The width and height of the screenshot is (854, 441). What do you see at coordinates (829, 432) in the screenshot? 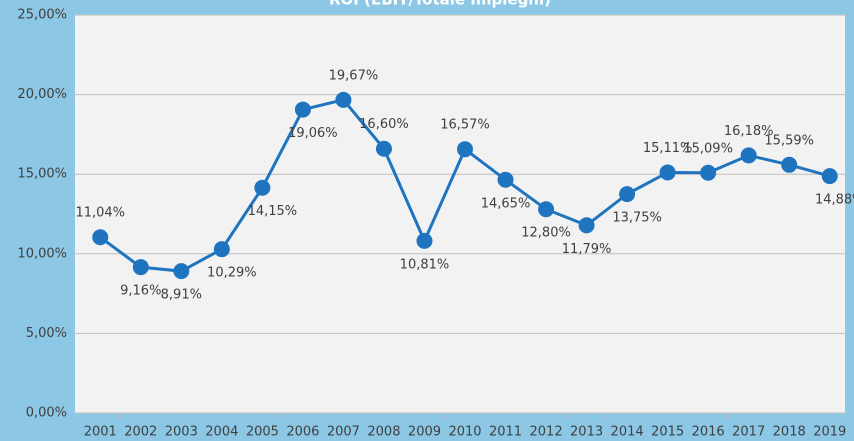
I see `x-tick-label: 2019` at bounding box center [829, 432].